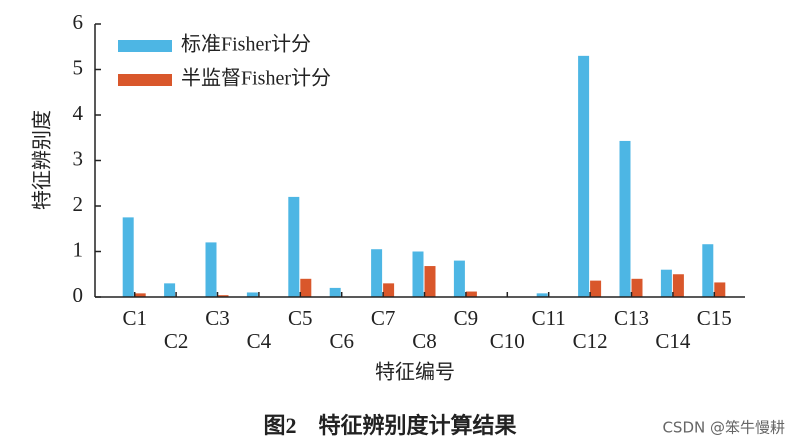  Describe the element at coordinates (78, 204) in the screenshot. I see `y-tick-label: 2` at that location.